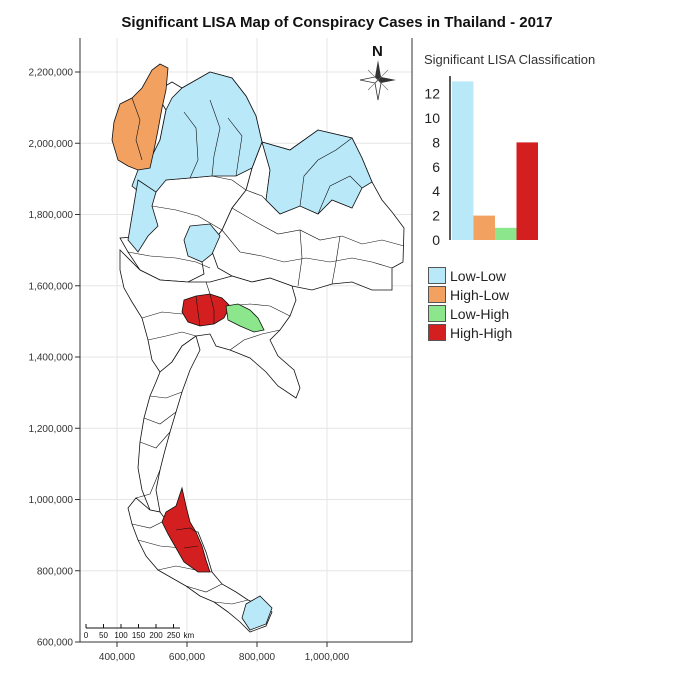 The image size is (674, 674). What do you see at coordinates (478, 275) in the screenshot?
I see `legend-label-low-low: Low-Low` at bounding box center [478, 275].